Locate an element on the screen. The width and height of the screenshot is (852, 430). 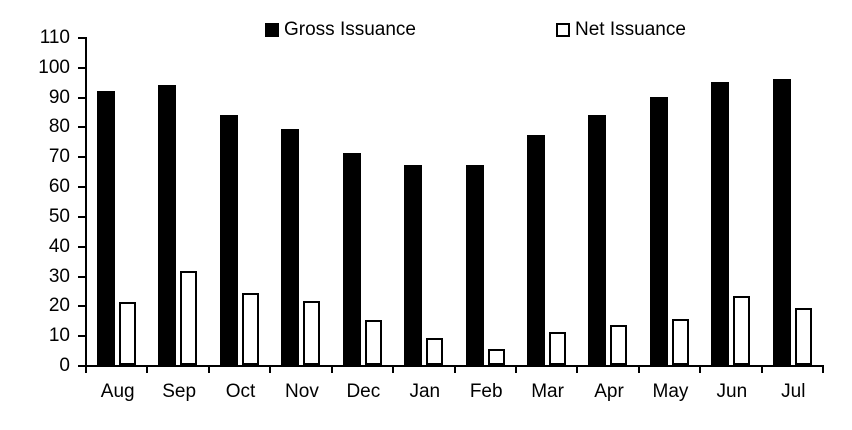
y-tick-label: 0 is located at coordinates (64, 365).